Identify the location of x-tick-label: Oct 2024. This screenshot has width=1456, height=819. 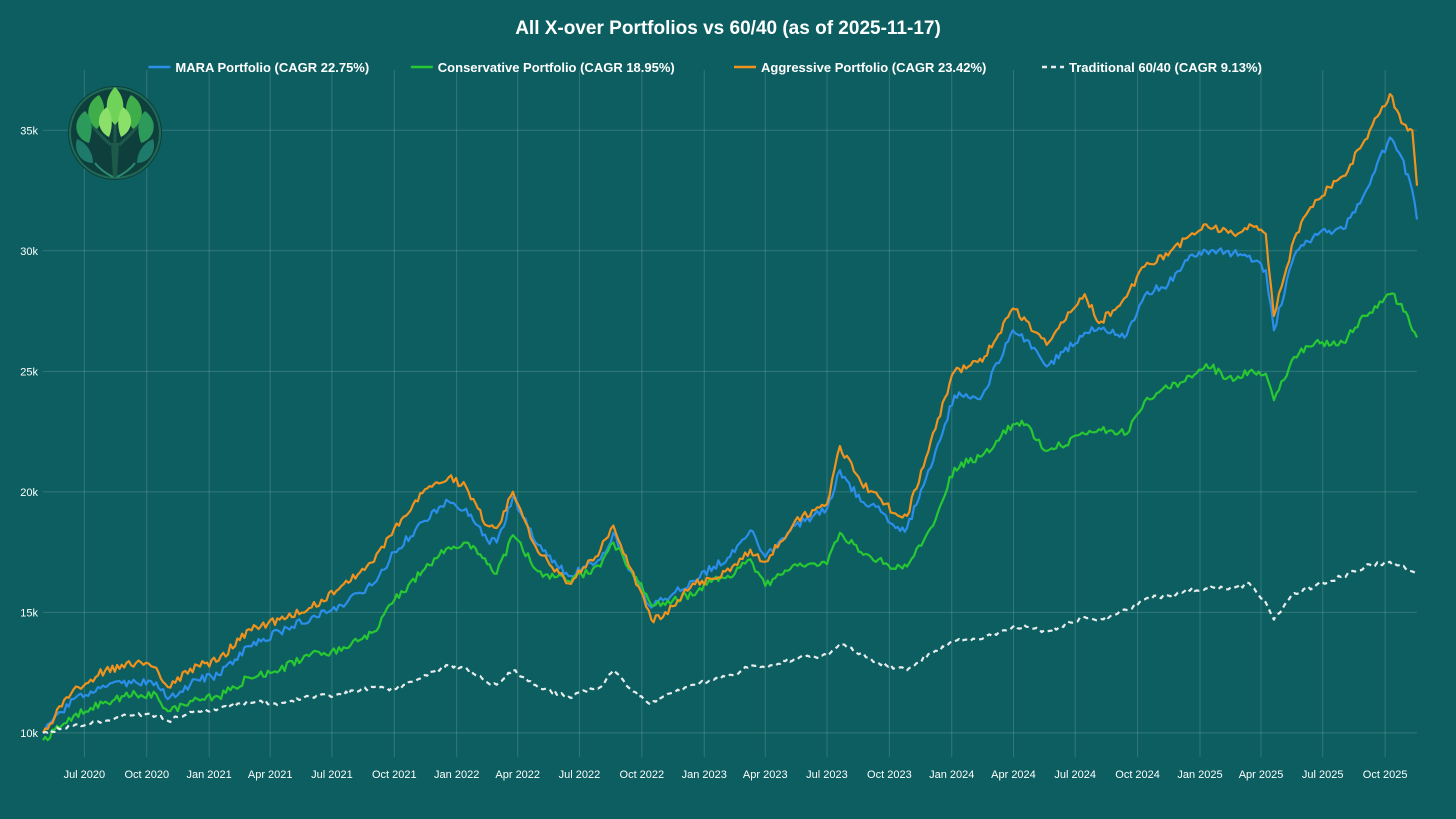
(1137, 775).